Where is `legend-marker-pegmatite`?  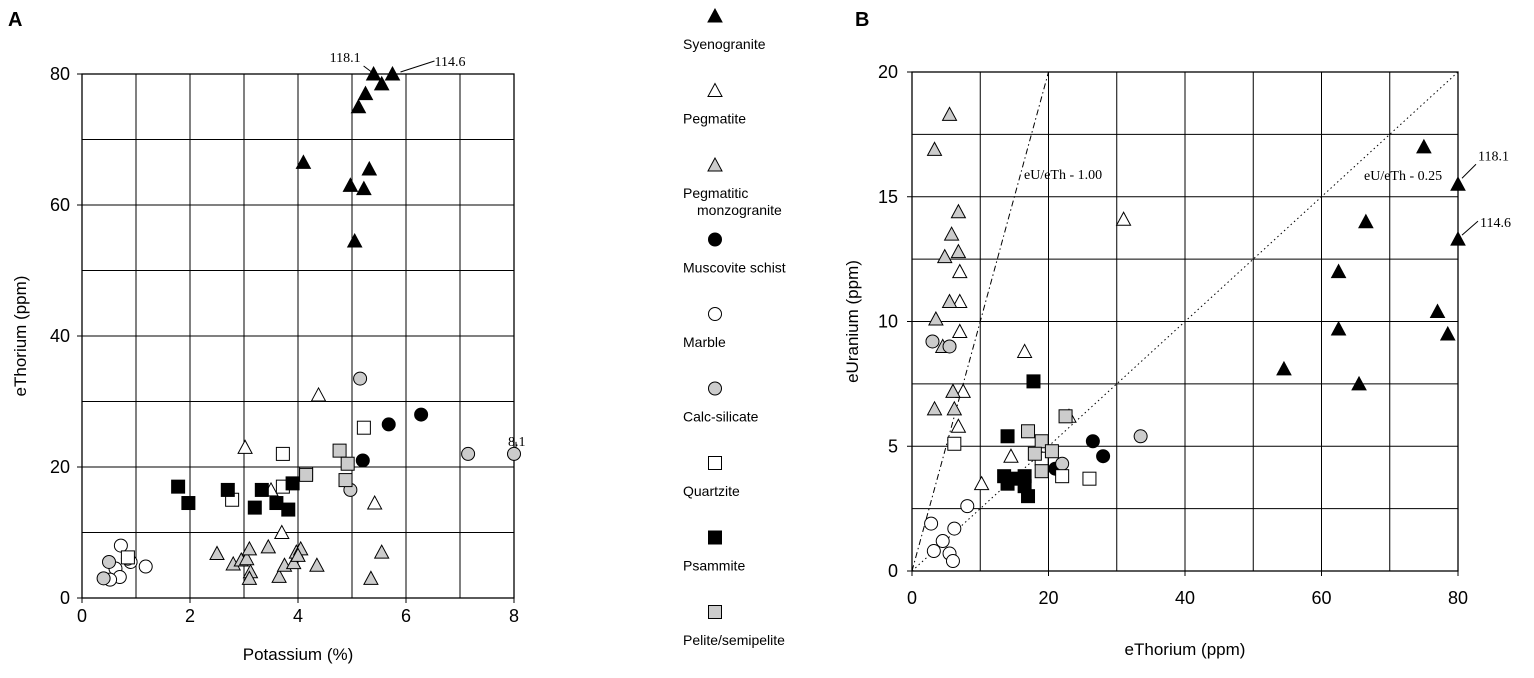
legend-marker-pegmatite is located at coordinates (715, 89).